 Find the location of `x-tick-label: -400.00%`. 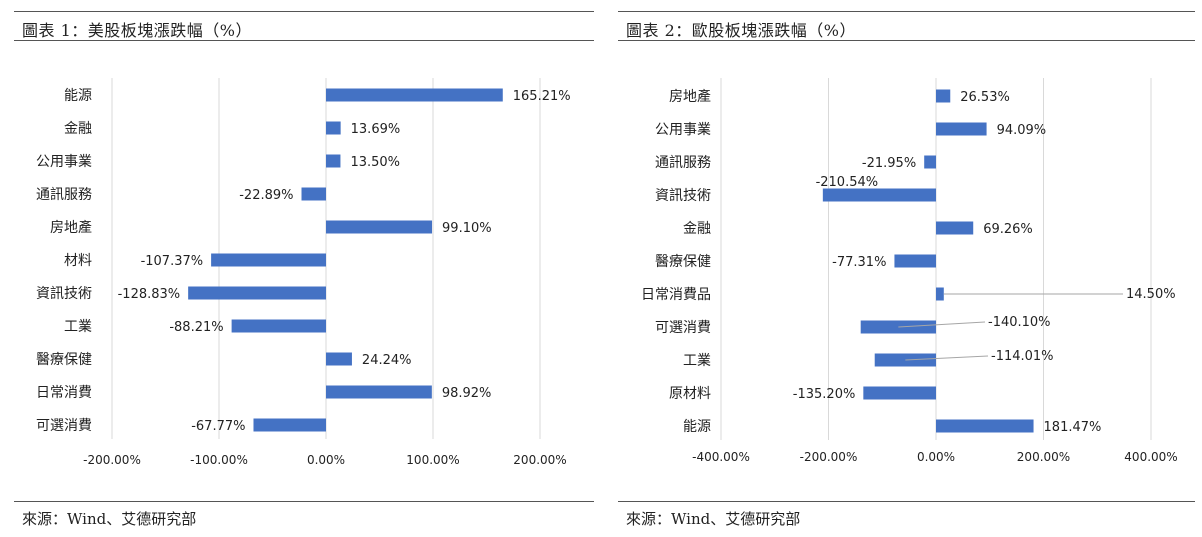

x-tick-label: -400.00% is located at coordinates (721, 457).